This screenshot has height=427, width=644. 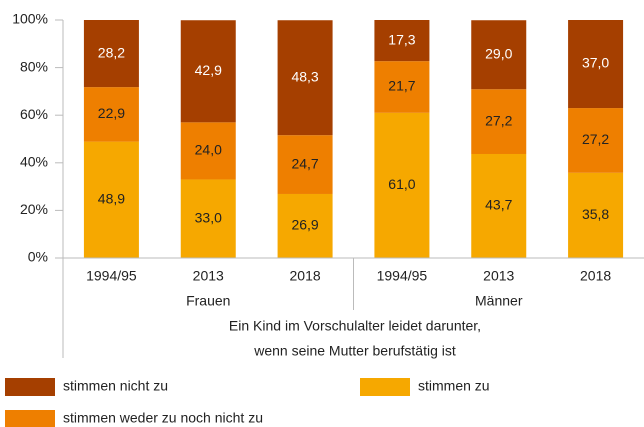 I want to click on legend-label: stimmen zu, so click(x=454, y=386).